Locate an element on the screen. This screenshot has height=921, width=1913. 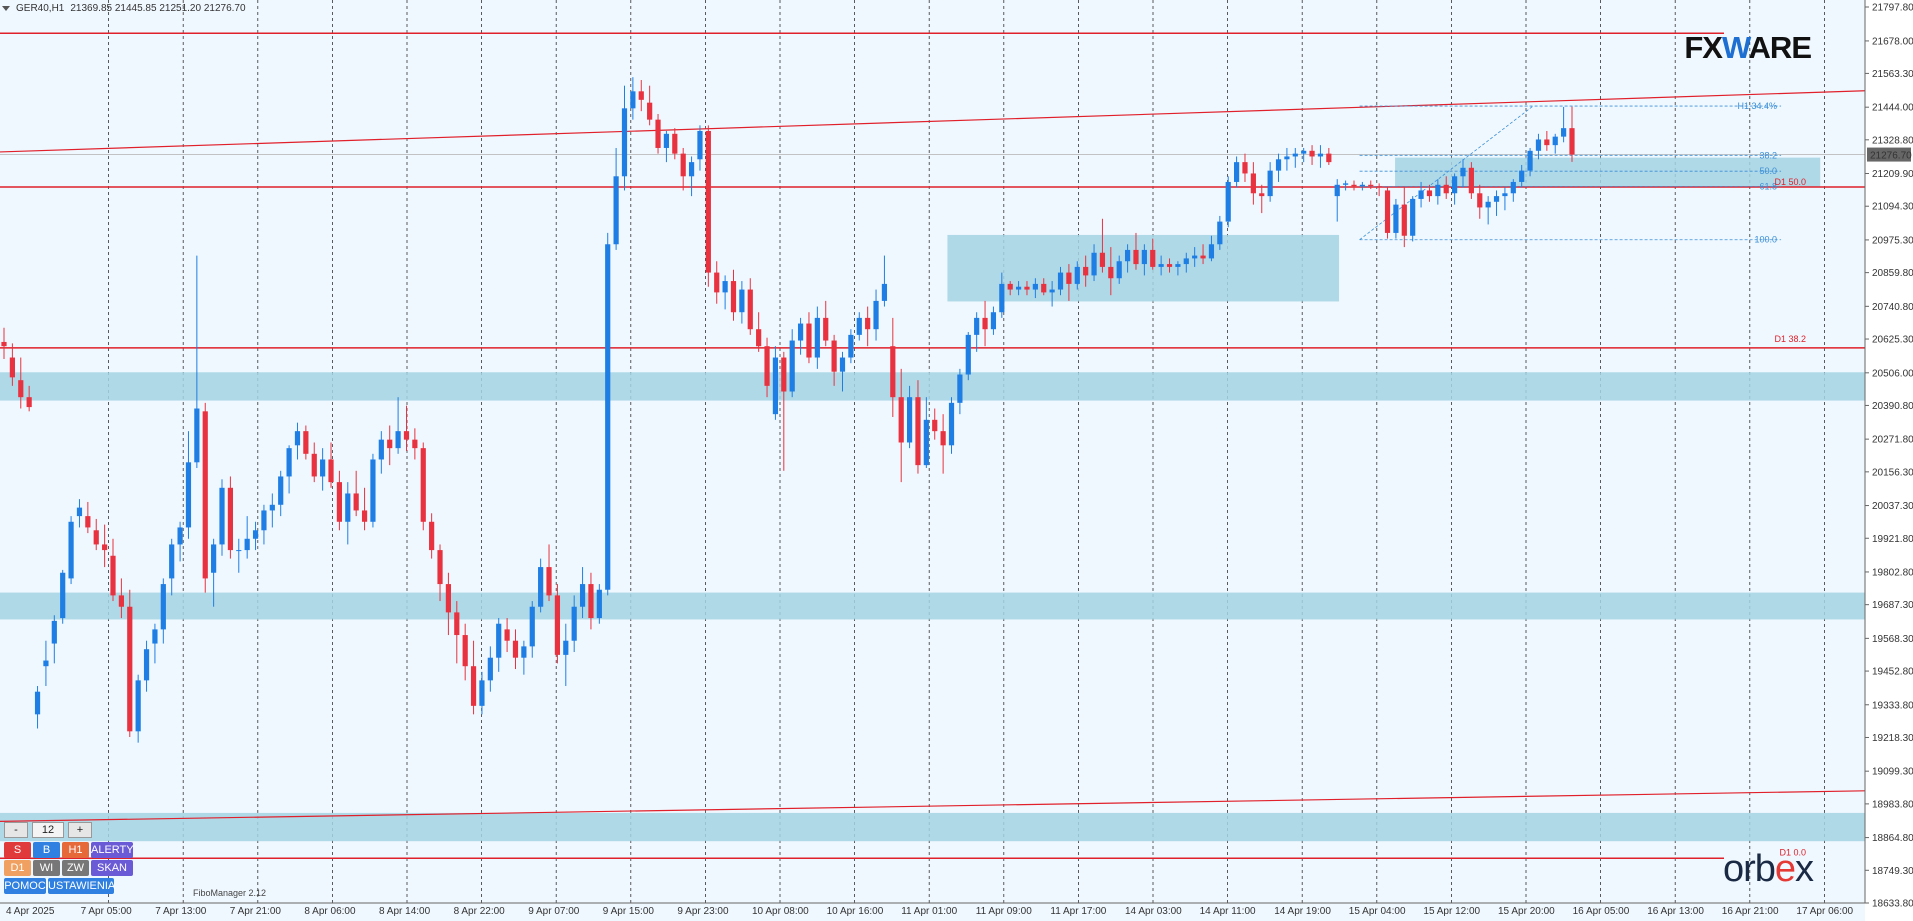
fxware-logo: FXWARE is located at coordinates (1748, 48).